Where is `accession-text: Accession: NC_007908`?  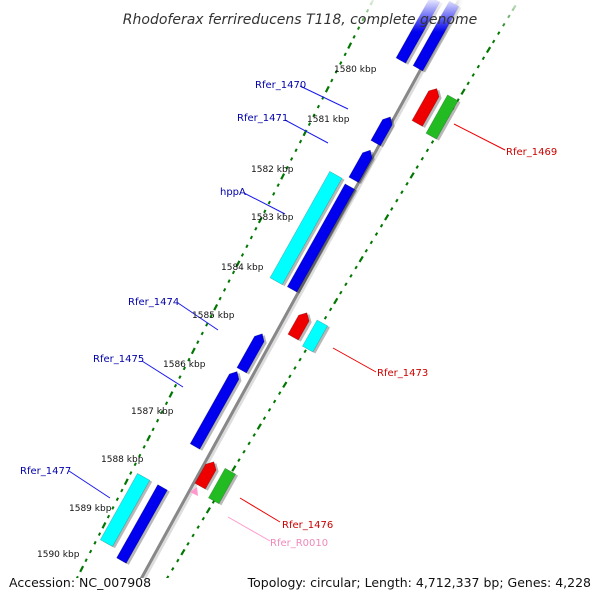
accession-text: Accession: NC_007908 is located at coordinates (80, 582).